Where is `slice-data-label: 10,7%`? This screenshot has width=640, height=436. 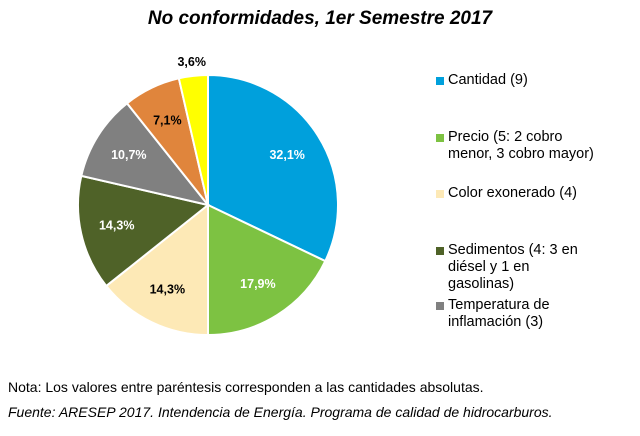
slice-data-label: 10,7% is located at coordinates (128, 155).